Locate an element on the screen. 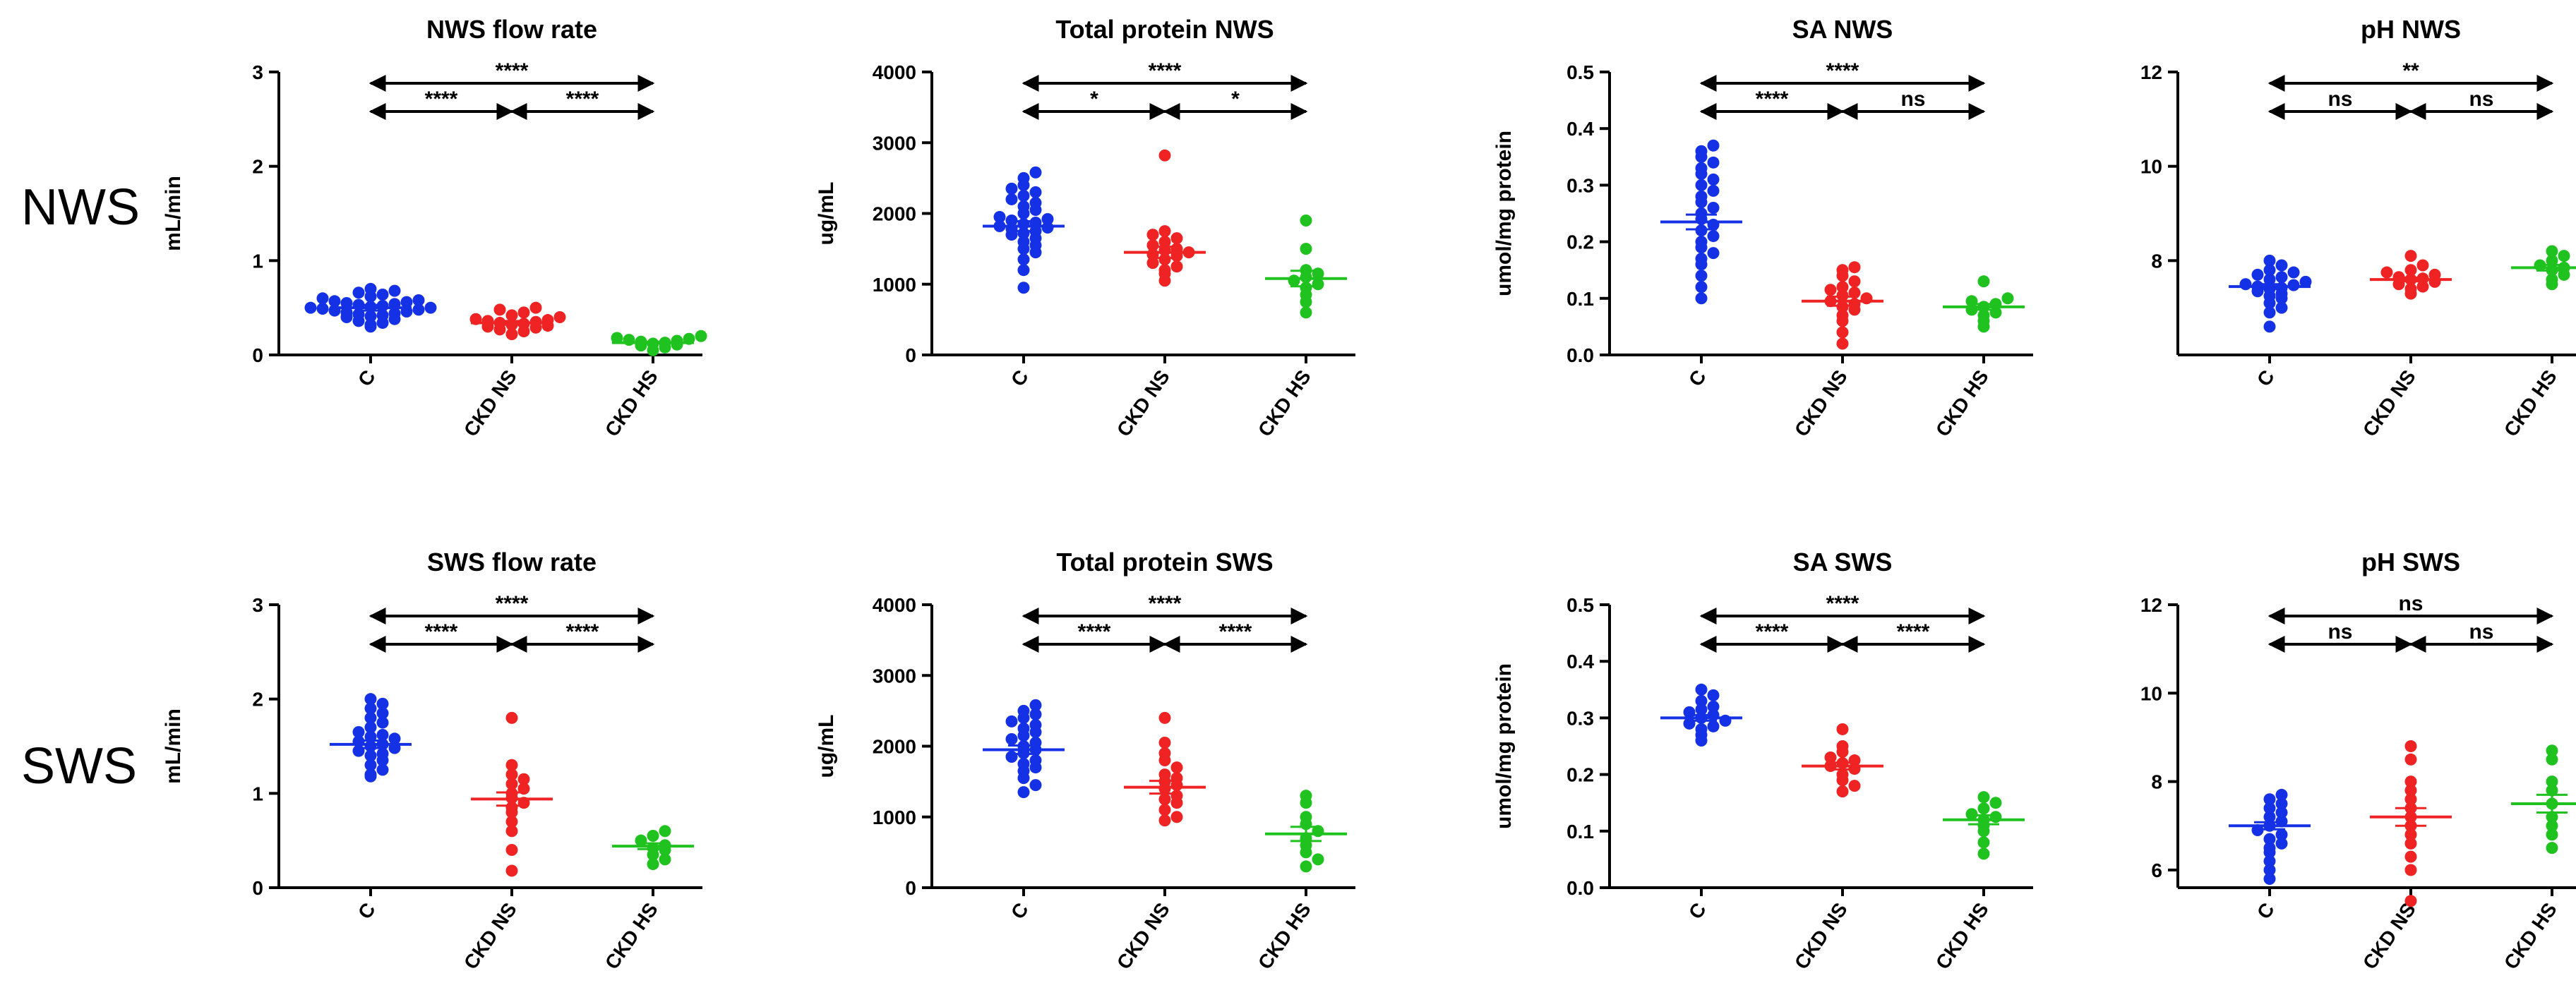 This screenshot has height=990, width=2576. y-axis-label: ug/mL is located at coordinates (826, 746).